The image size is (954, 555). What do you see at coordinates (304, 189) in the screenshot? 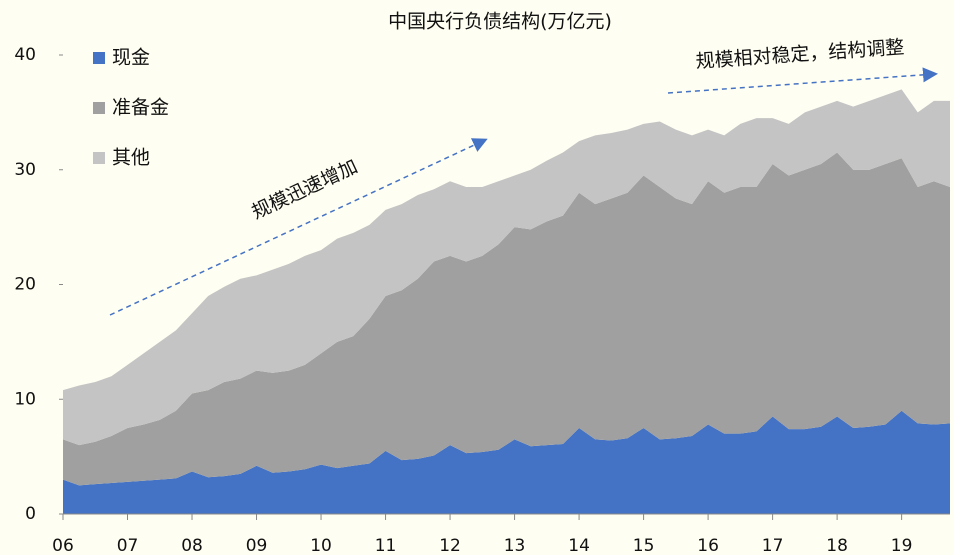
I see `annotation: 规模迅速增加` at bounding box center [304, 189].